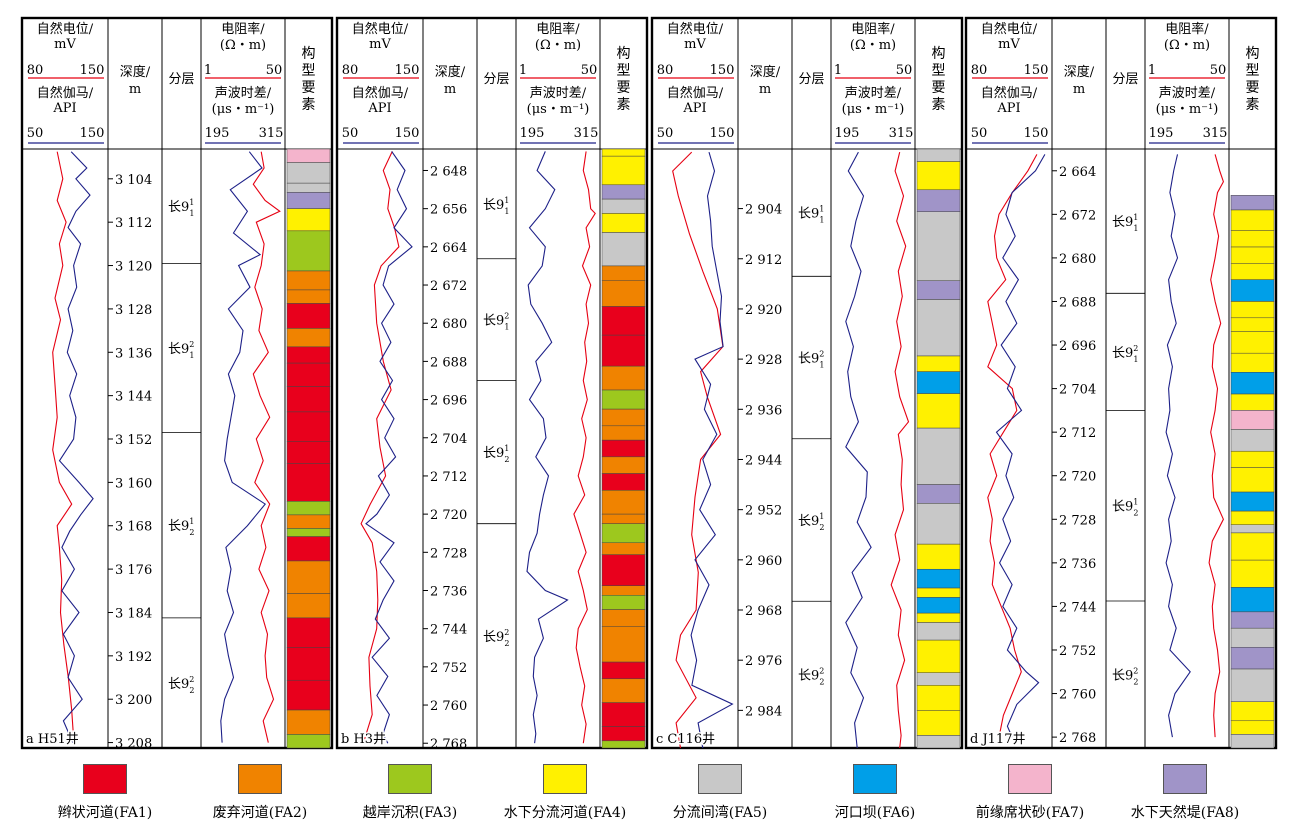  I want to click on depth-tick-label: 3 104, so click(133, 180).